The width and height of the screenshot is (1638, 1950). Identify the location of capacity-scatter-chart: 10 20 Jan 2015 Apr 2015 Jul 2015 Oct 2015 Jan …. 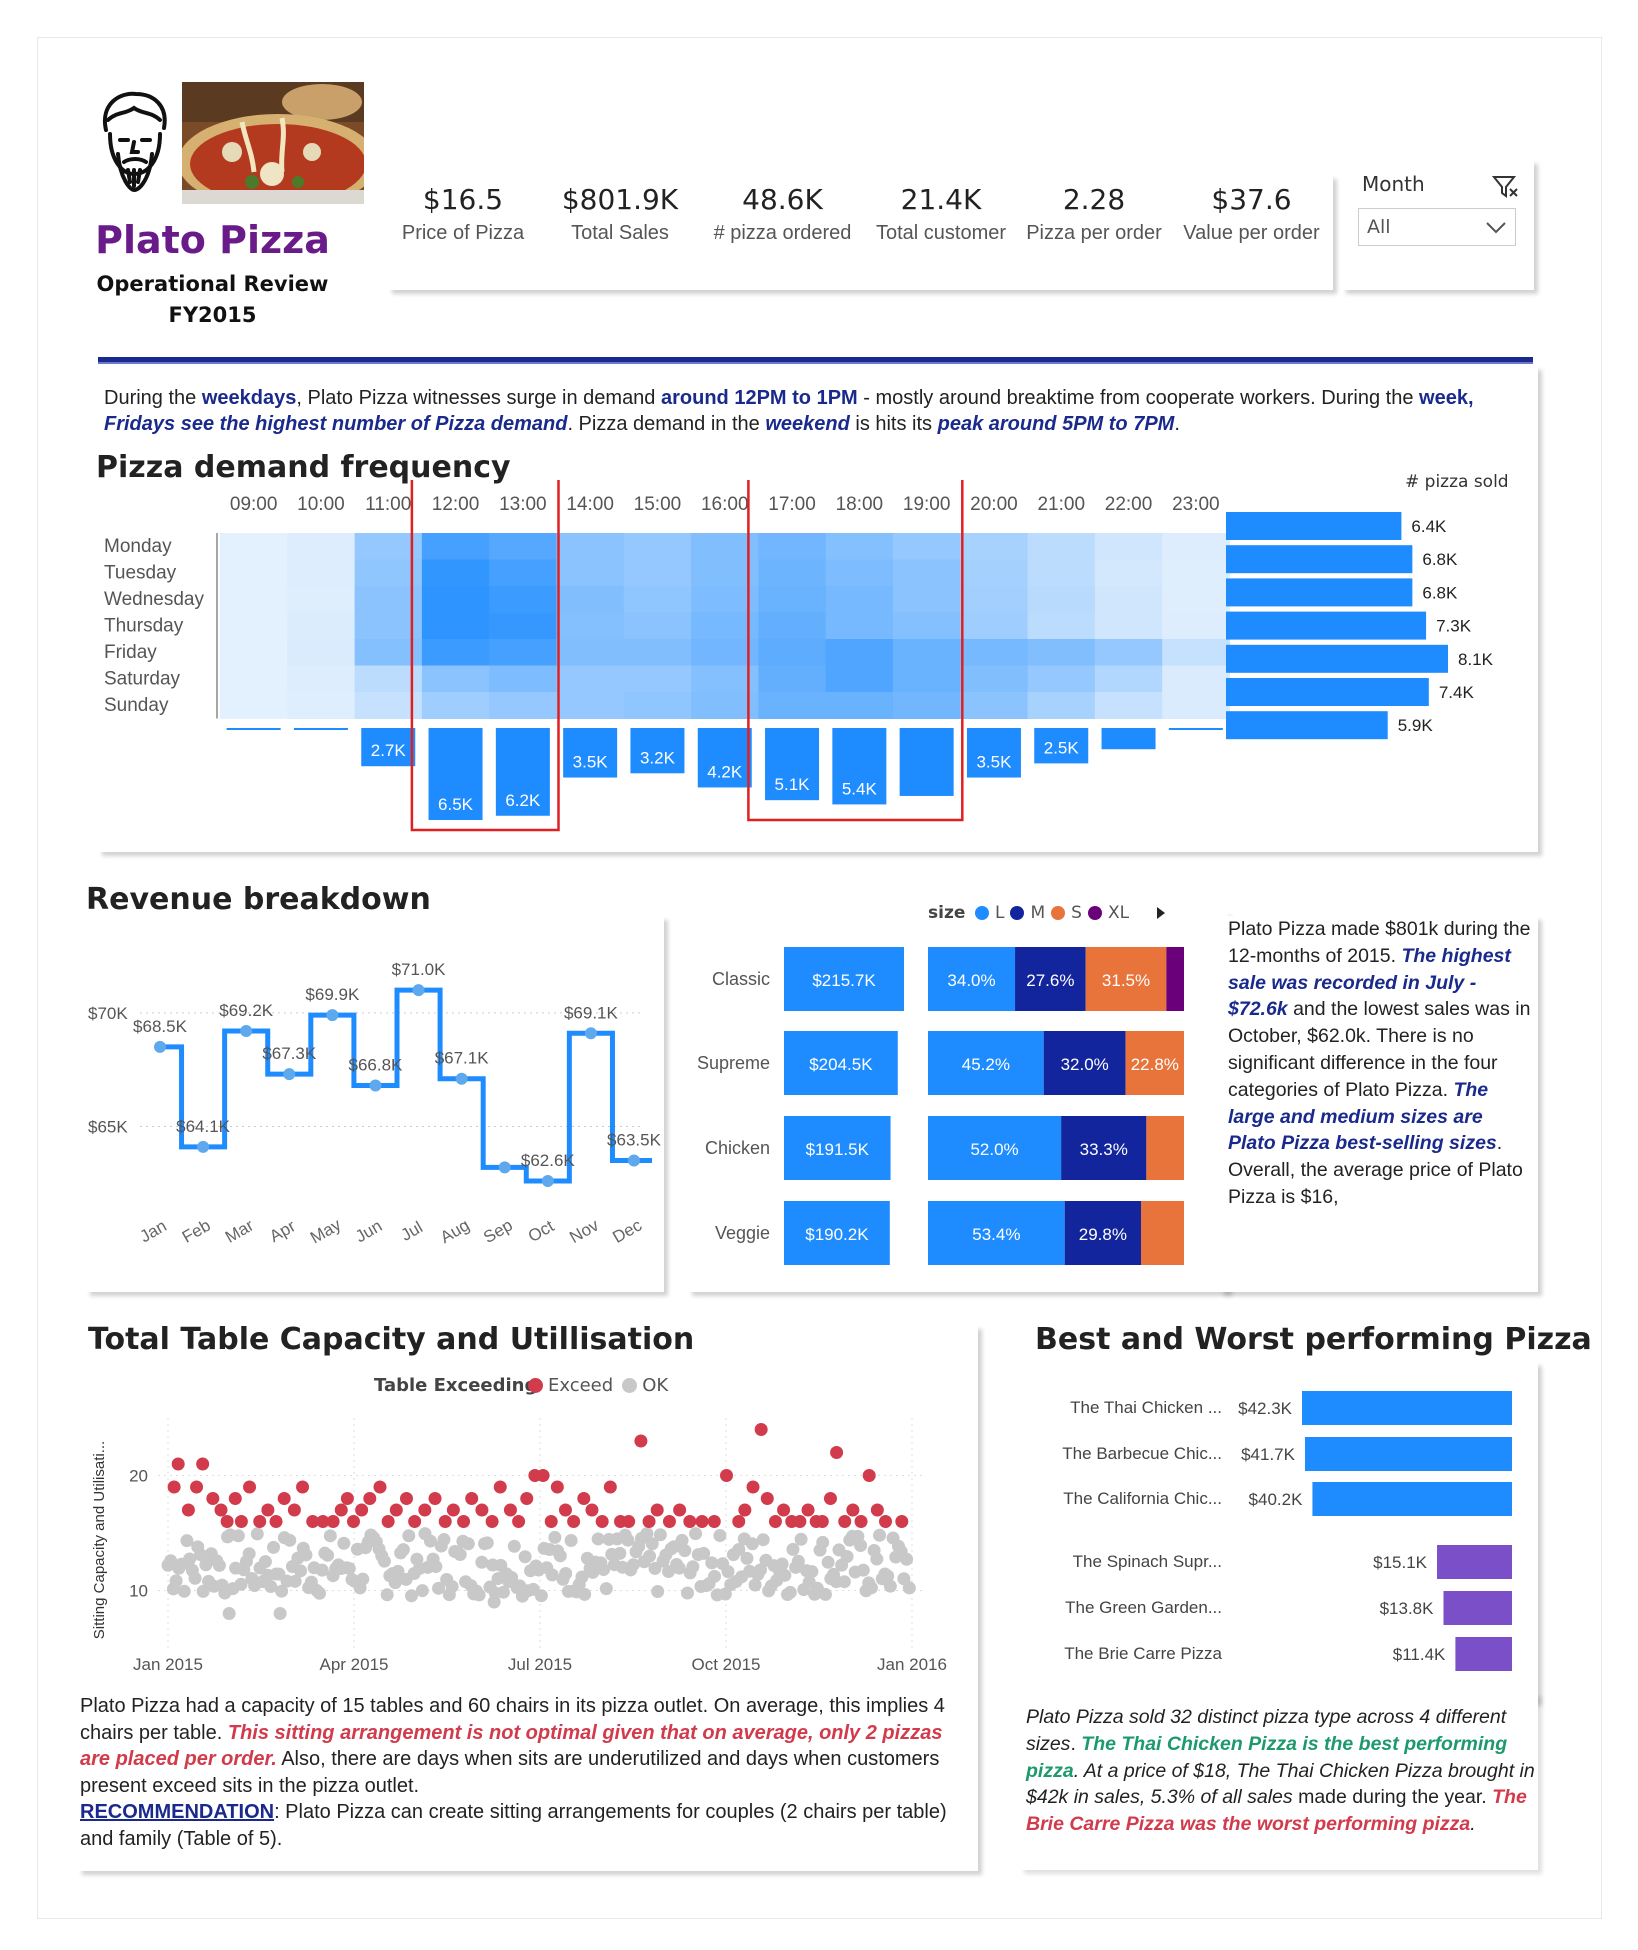
(519, 1546).